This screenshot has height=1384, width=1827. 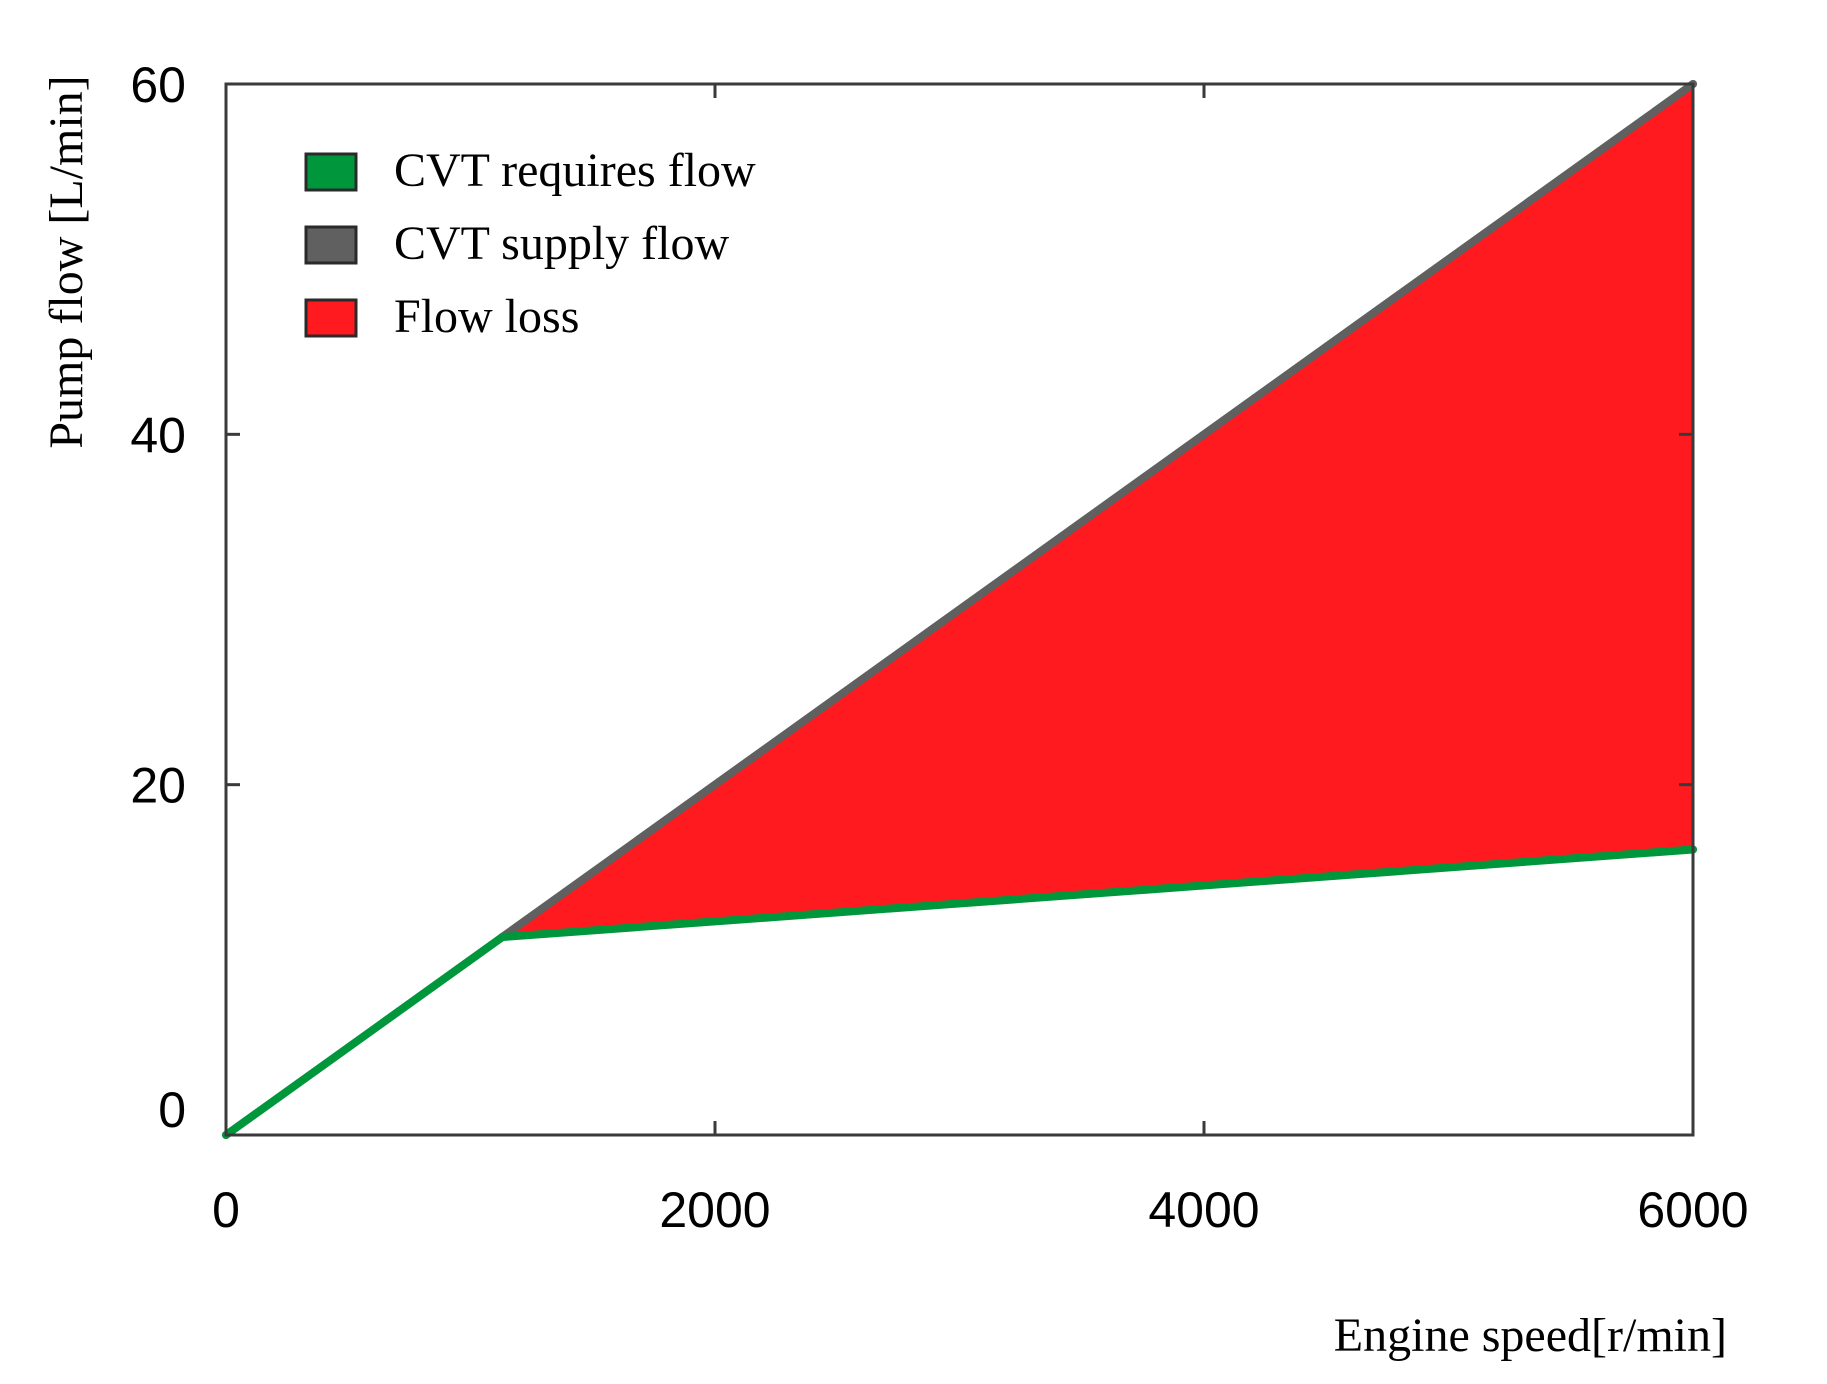 I want to click on series-point, so click(x=502, y=937).